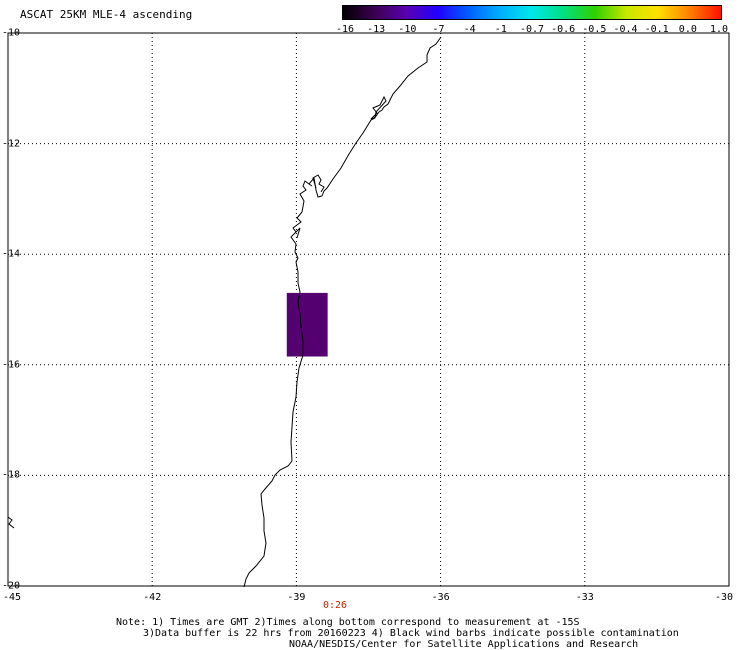 This screenshot has width=740, height=650. I want to click on time-label: 0:26, so click(335, 605).